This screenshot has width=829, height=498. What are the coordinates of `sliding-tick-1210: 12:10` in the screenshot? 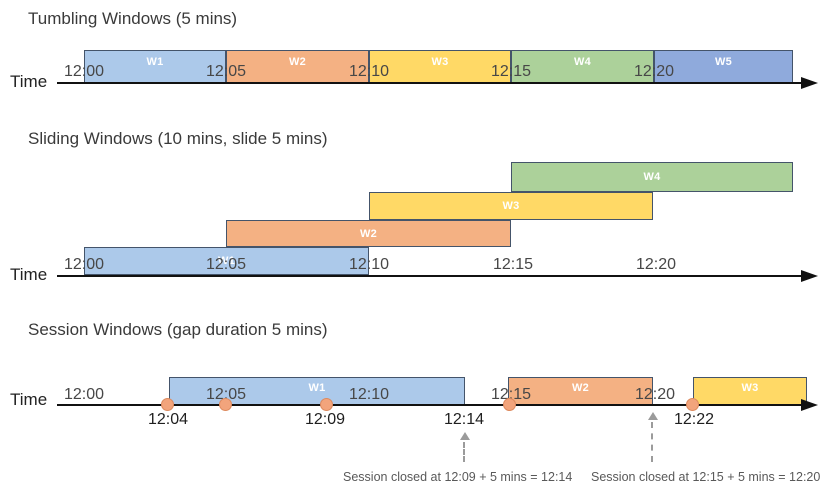 It's located at (369, 264).